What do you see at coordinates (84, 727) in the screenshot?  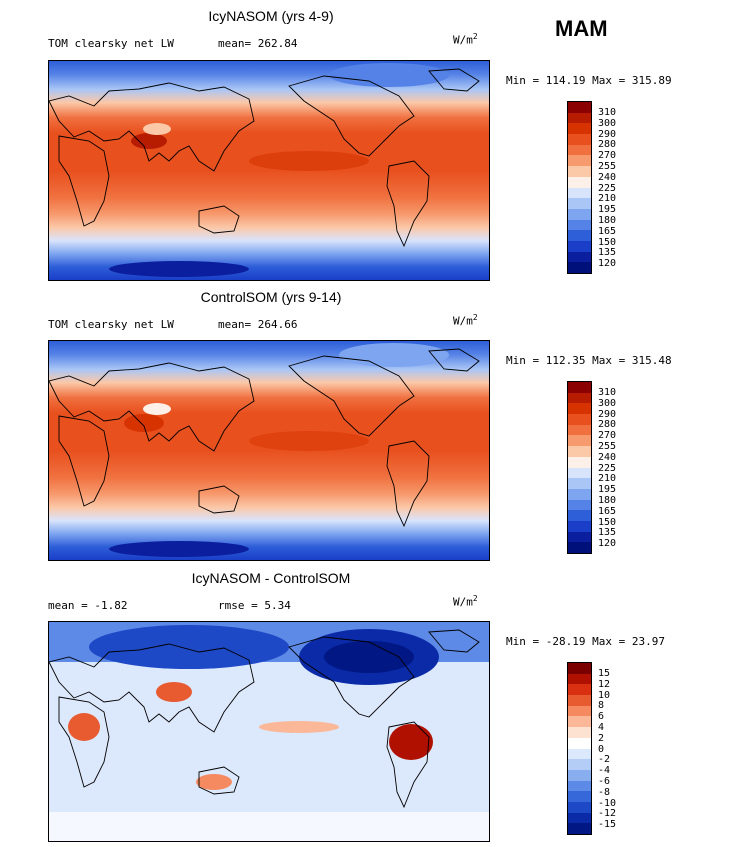 I see `panel3-warm-africa` at bounding box center [84, 727].